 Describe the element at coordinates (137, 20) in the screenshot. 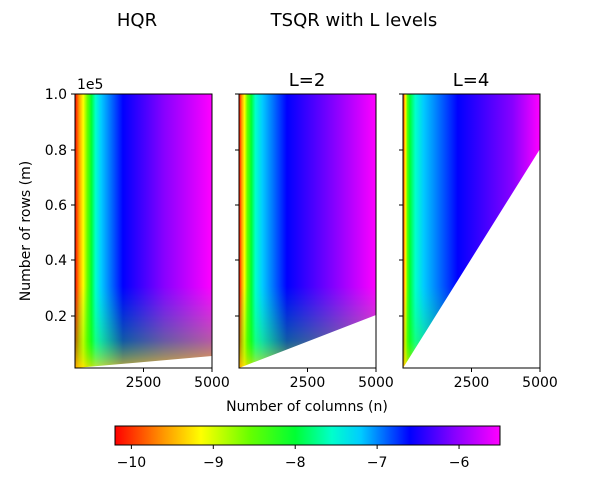

I see `figure-title-left: HQR` at that location.